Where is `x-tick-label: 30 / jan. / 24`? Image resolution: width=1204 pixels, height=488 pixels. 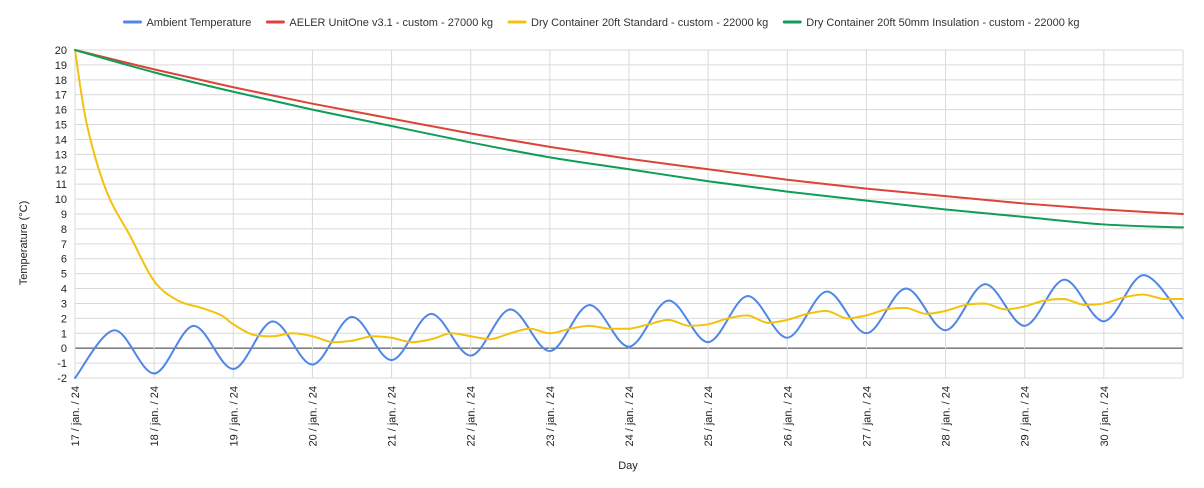
x-tick-label: 30 / jan. / 24 is located at coordinates (1105, 416).